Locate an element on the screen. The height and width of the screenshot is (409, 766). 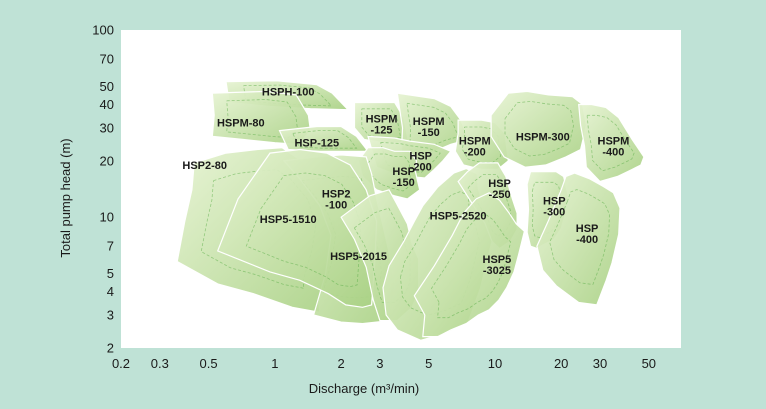
region-label-line: HSP5-2015 is located at coordinates (358, 257).